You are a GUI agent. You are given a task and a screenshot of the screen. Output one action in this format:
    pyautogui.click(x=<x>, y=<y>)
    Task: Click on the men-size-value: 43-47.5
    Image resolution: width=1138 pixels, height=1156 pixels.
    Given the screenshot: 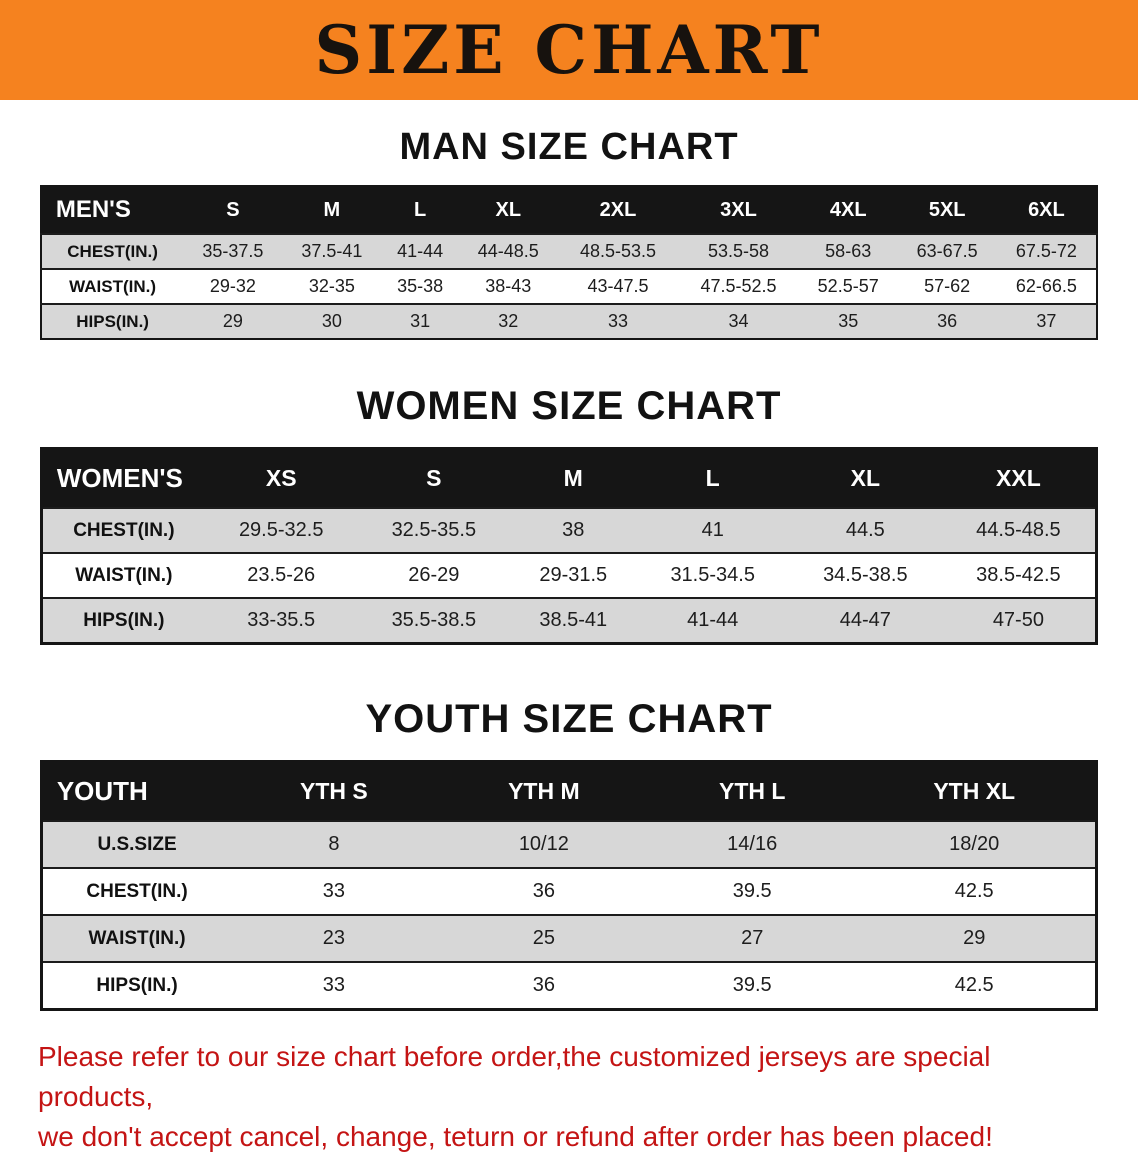 What is the action you would take?
    pyautogui.click(x=618, y=286)
    